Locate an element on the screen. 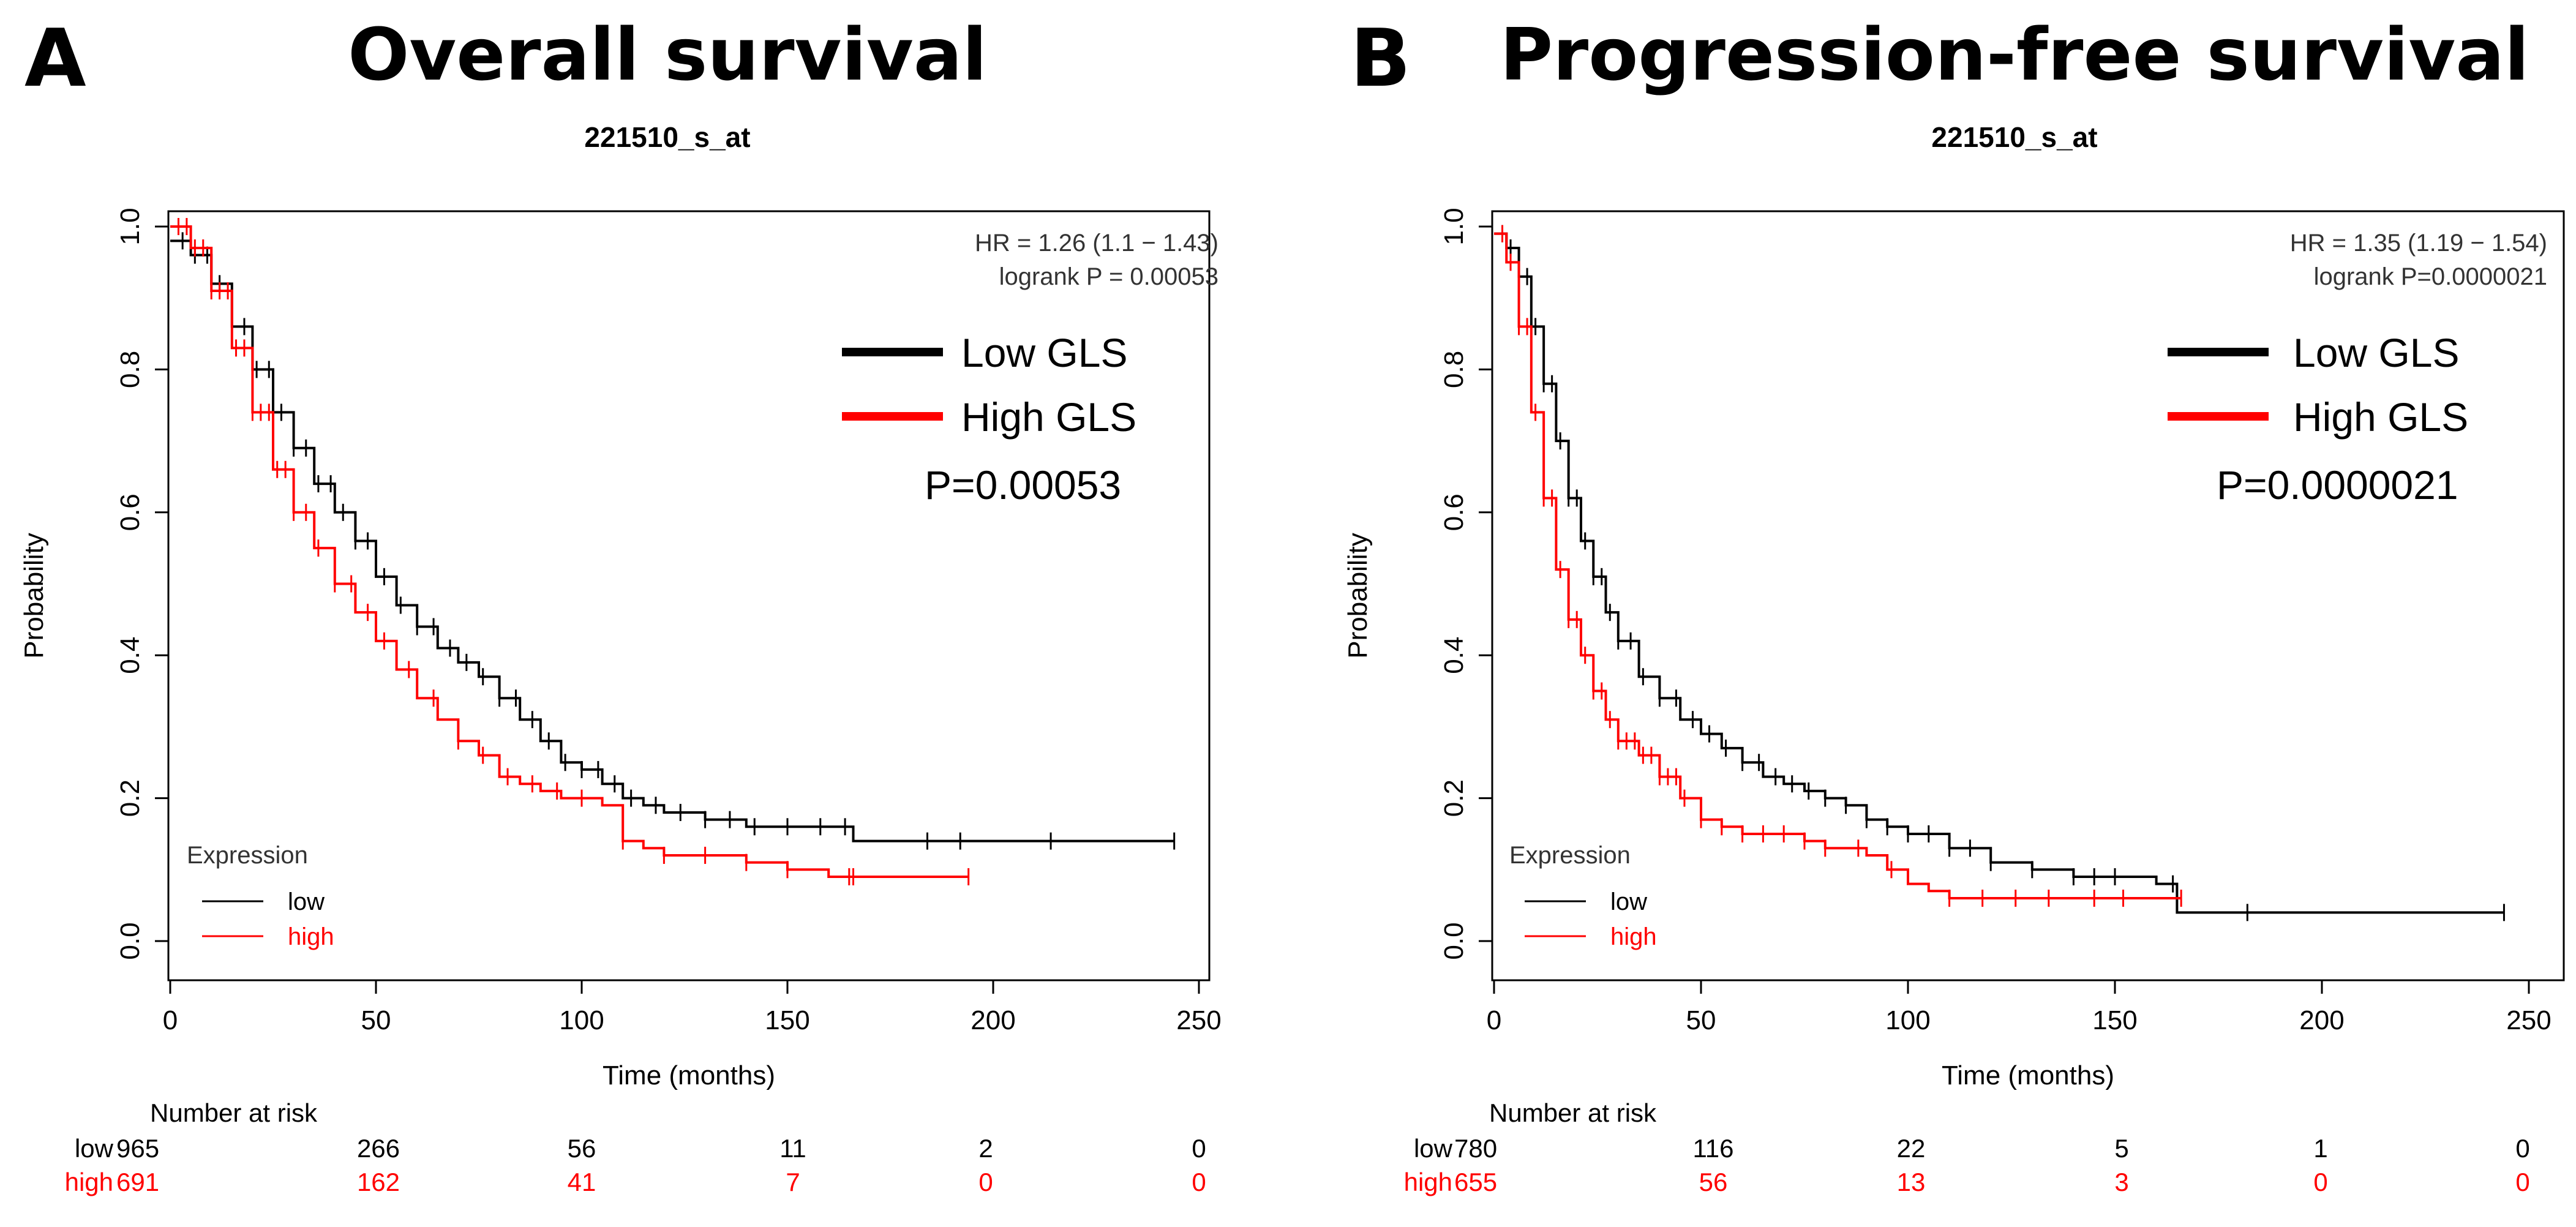 This screenshot has width=2576, height=1227. risk-value: 691 is located at coordinates (137, 1182).